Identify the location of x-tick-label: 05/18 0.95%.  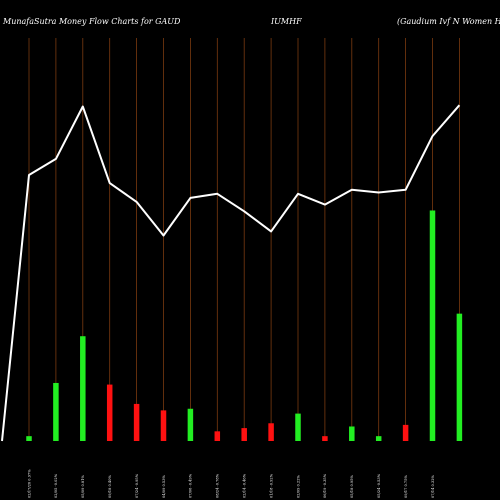
(352, 486).